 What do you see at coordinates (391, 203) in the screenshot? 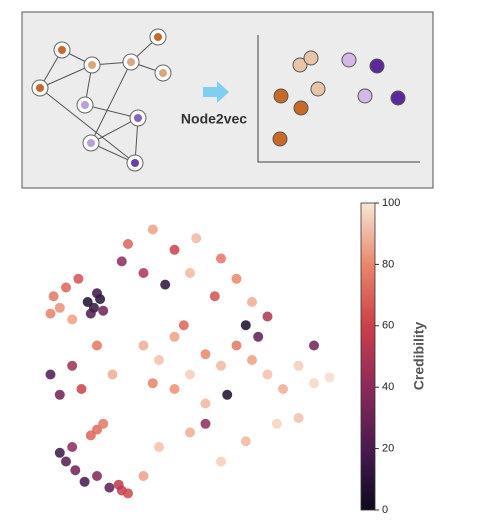
I see `colorbar-tick-label: 100` at bounding box center [391, 203].